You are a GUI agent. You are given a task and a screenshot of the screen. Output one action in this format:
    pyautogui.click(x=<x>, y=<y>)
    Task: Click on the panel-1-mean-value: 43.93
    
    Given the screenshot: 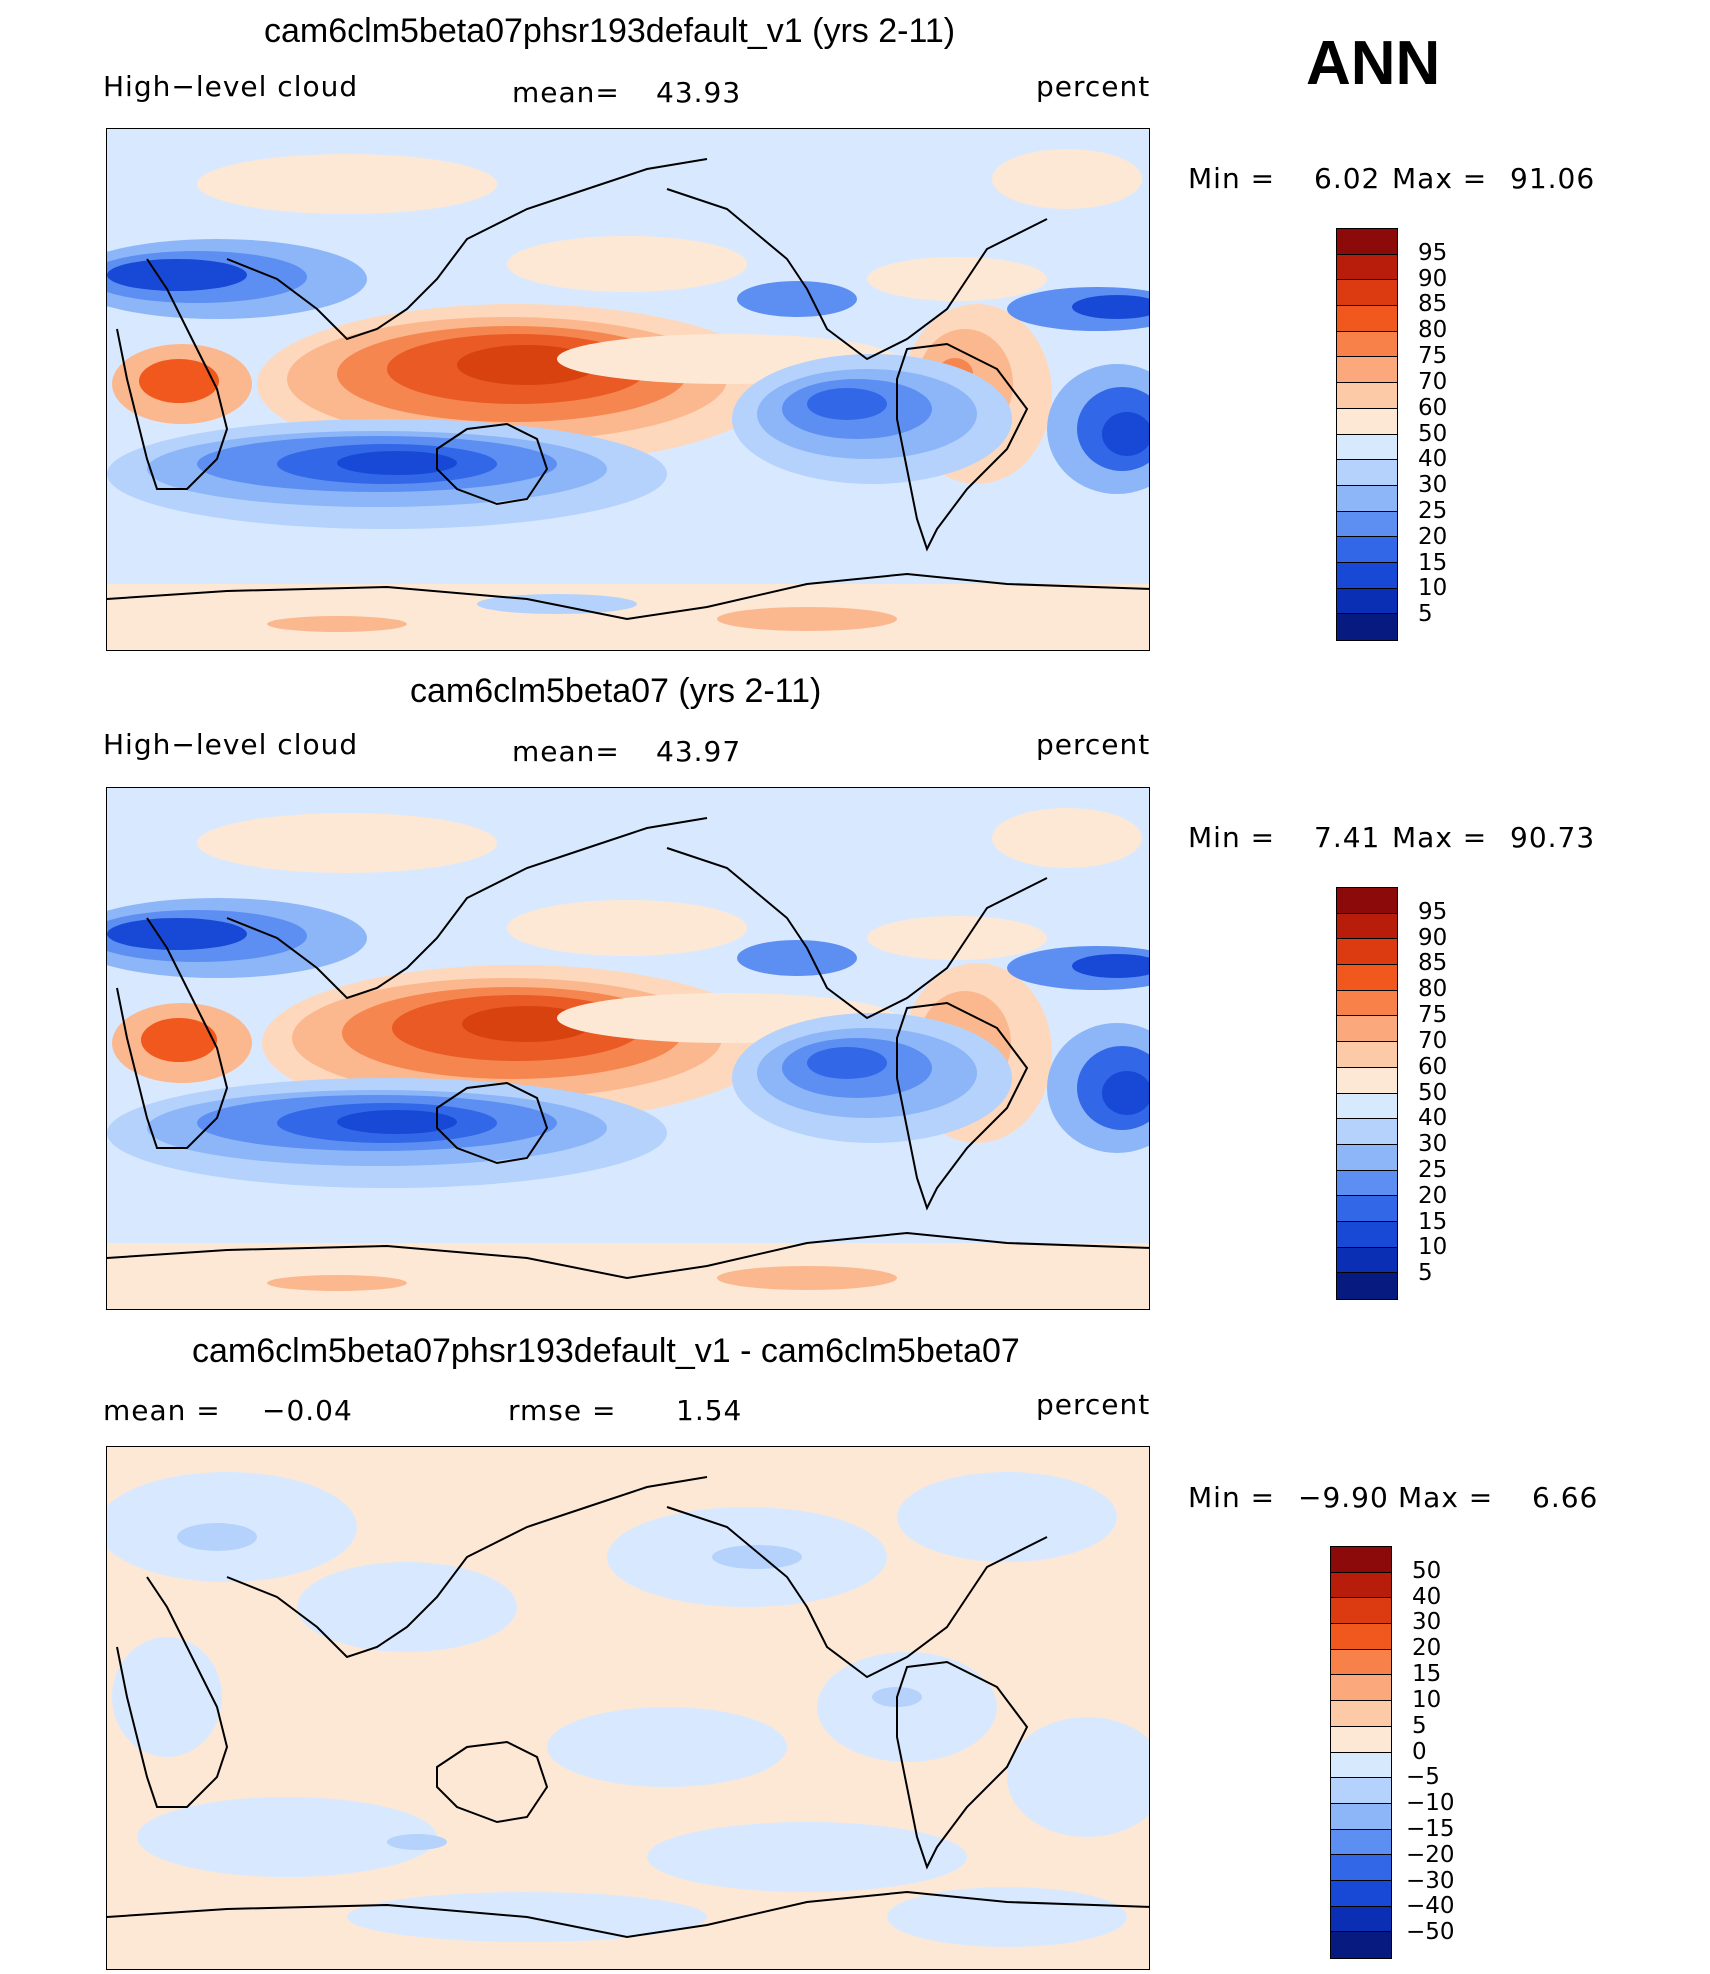 What is the action you would take?
    pyautogui.click(x=699, y=92)
    